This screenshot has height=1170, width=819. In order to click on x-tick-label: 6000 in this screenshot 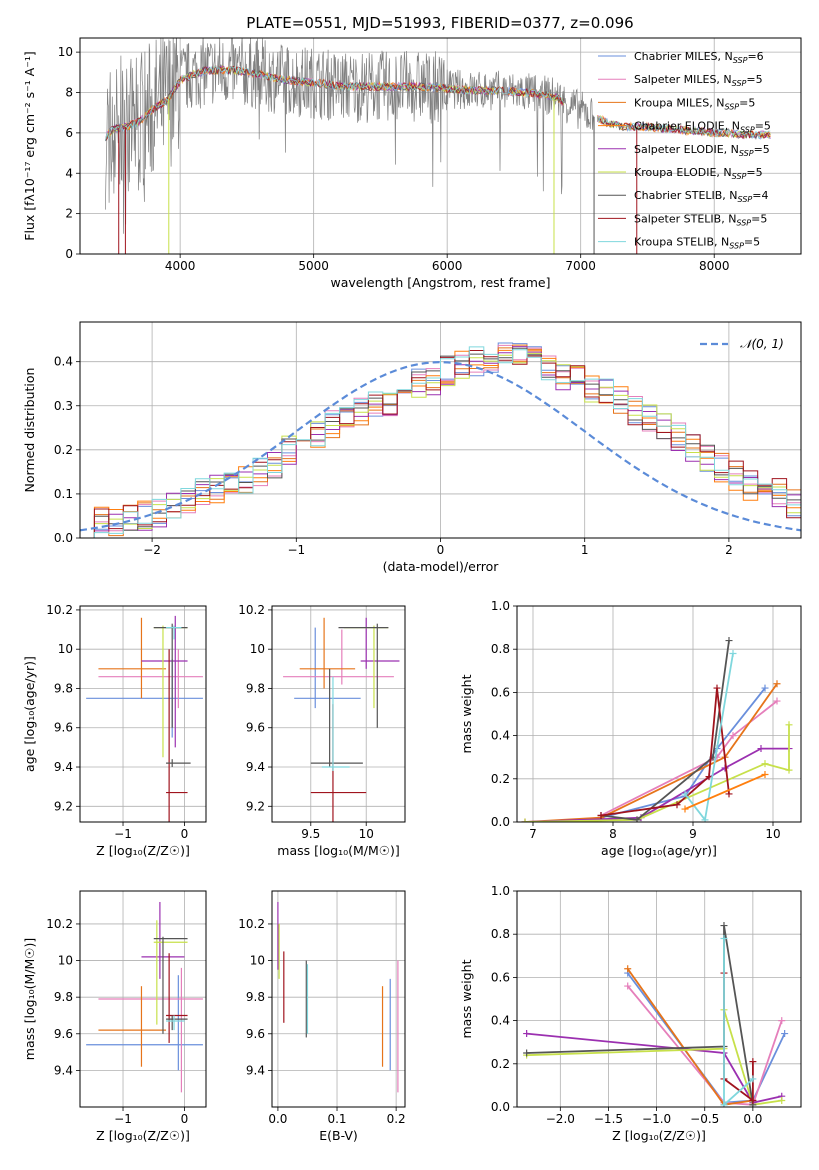, I will do `click(447, 266)`.